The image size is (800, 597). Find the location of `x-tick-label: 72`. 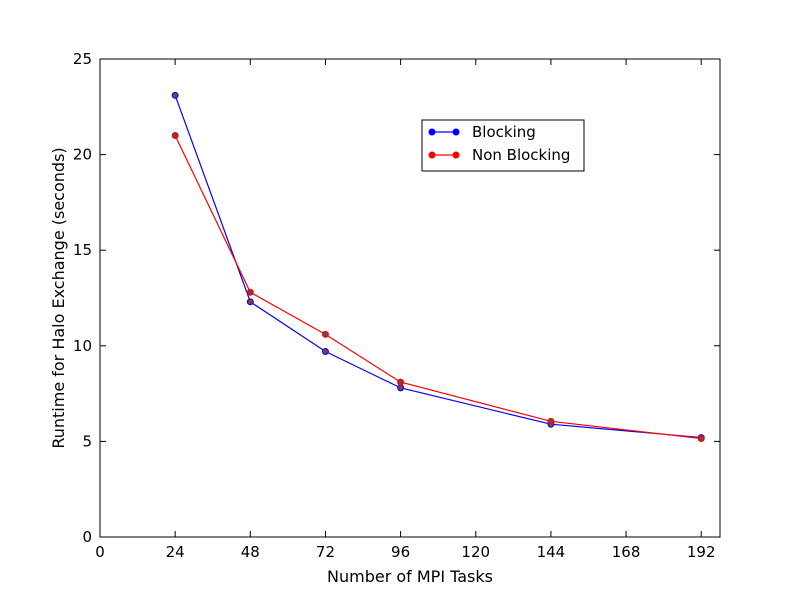

x-tick-label: 72 is located at coordinates (325, 552).